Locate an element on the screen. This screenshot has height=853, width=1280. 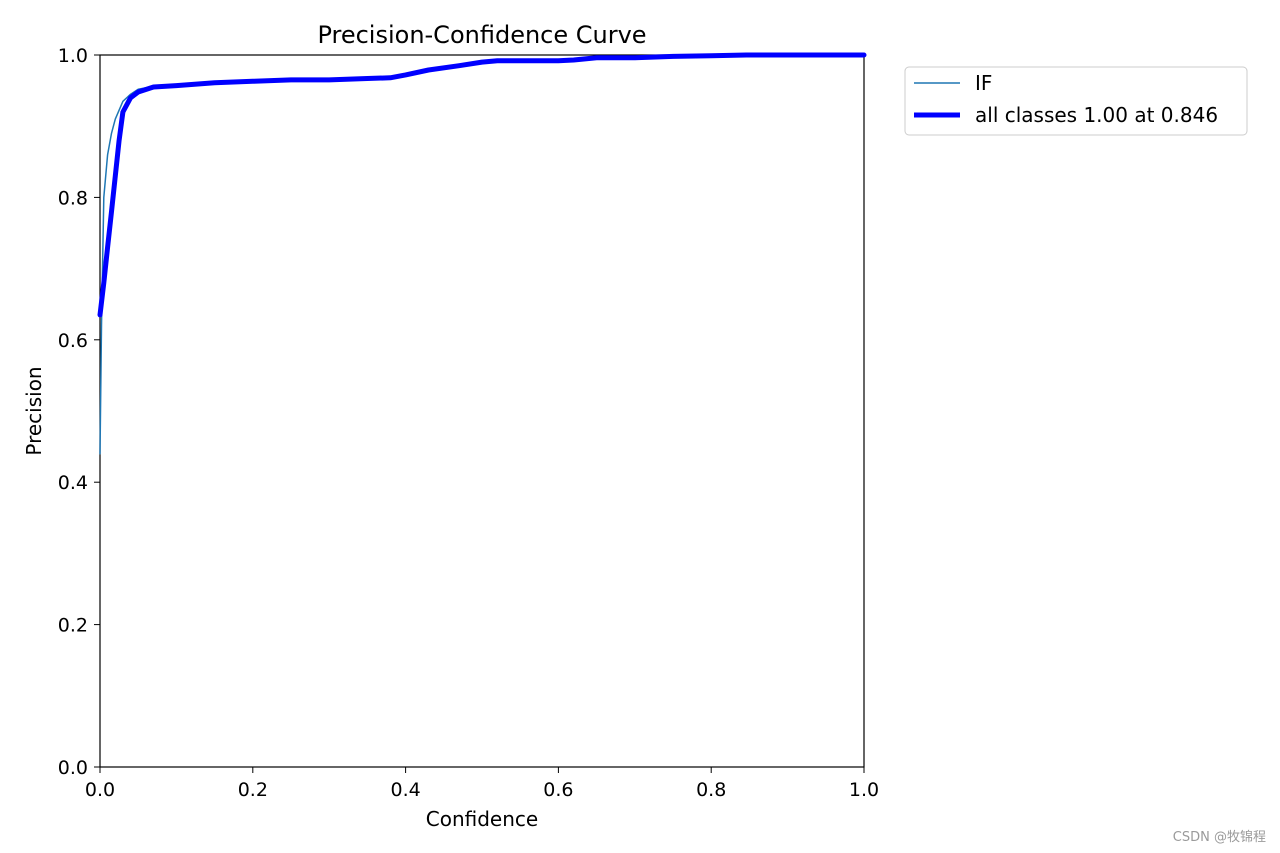
x-tick-label: 0.8 is located at coordinates (711, 790).